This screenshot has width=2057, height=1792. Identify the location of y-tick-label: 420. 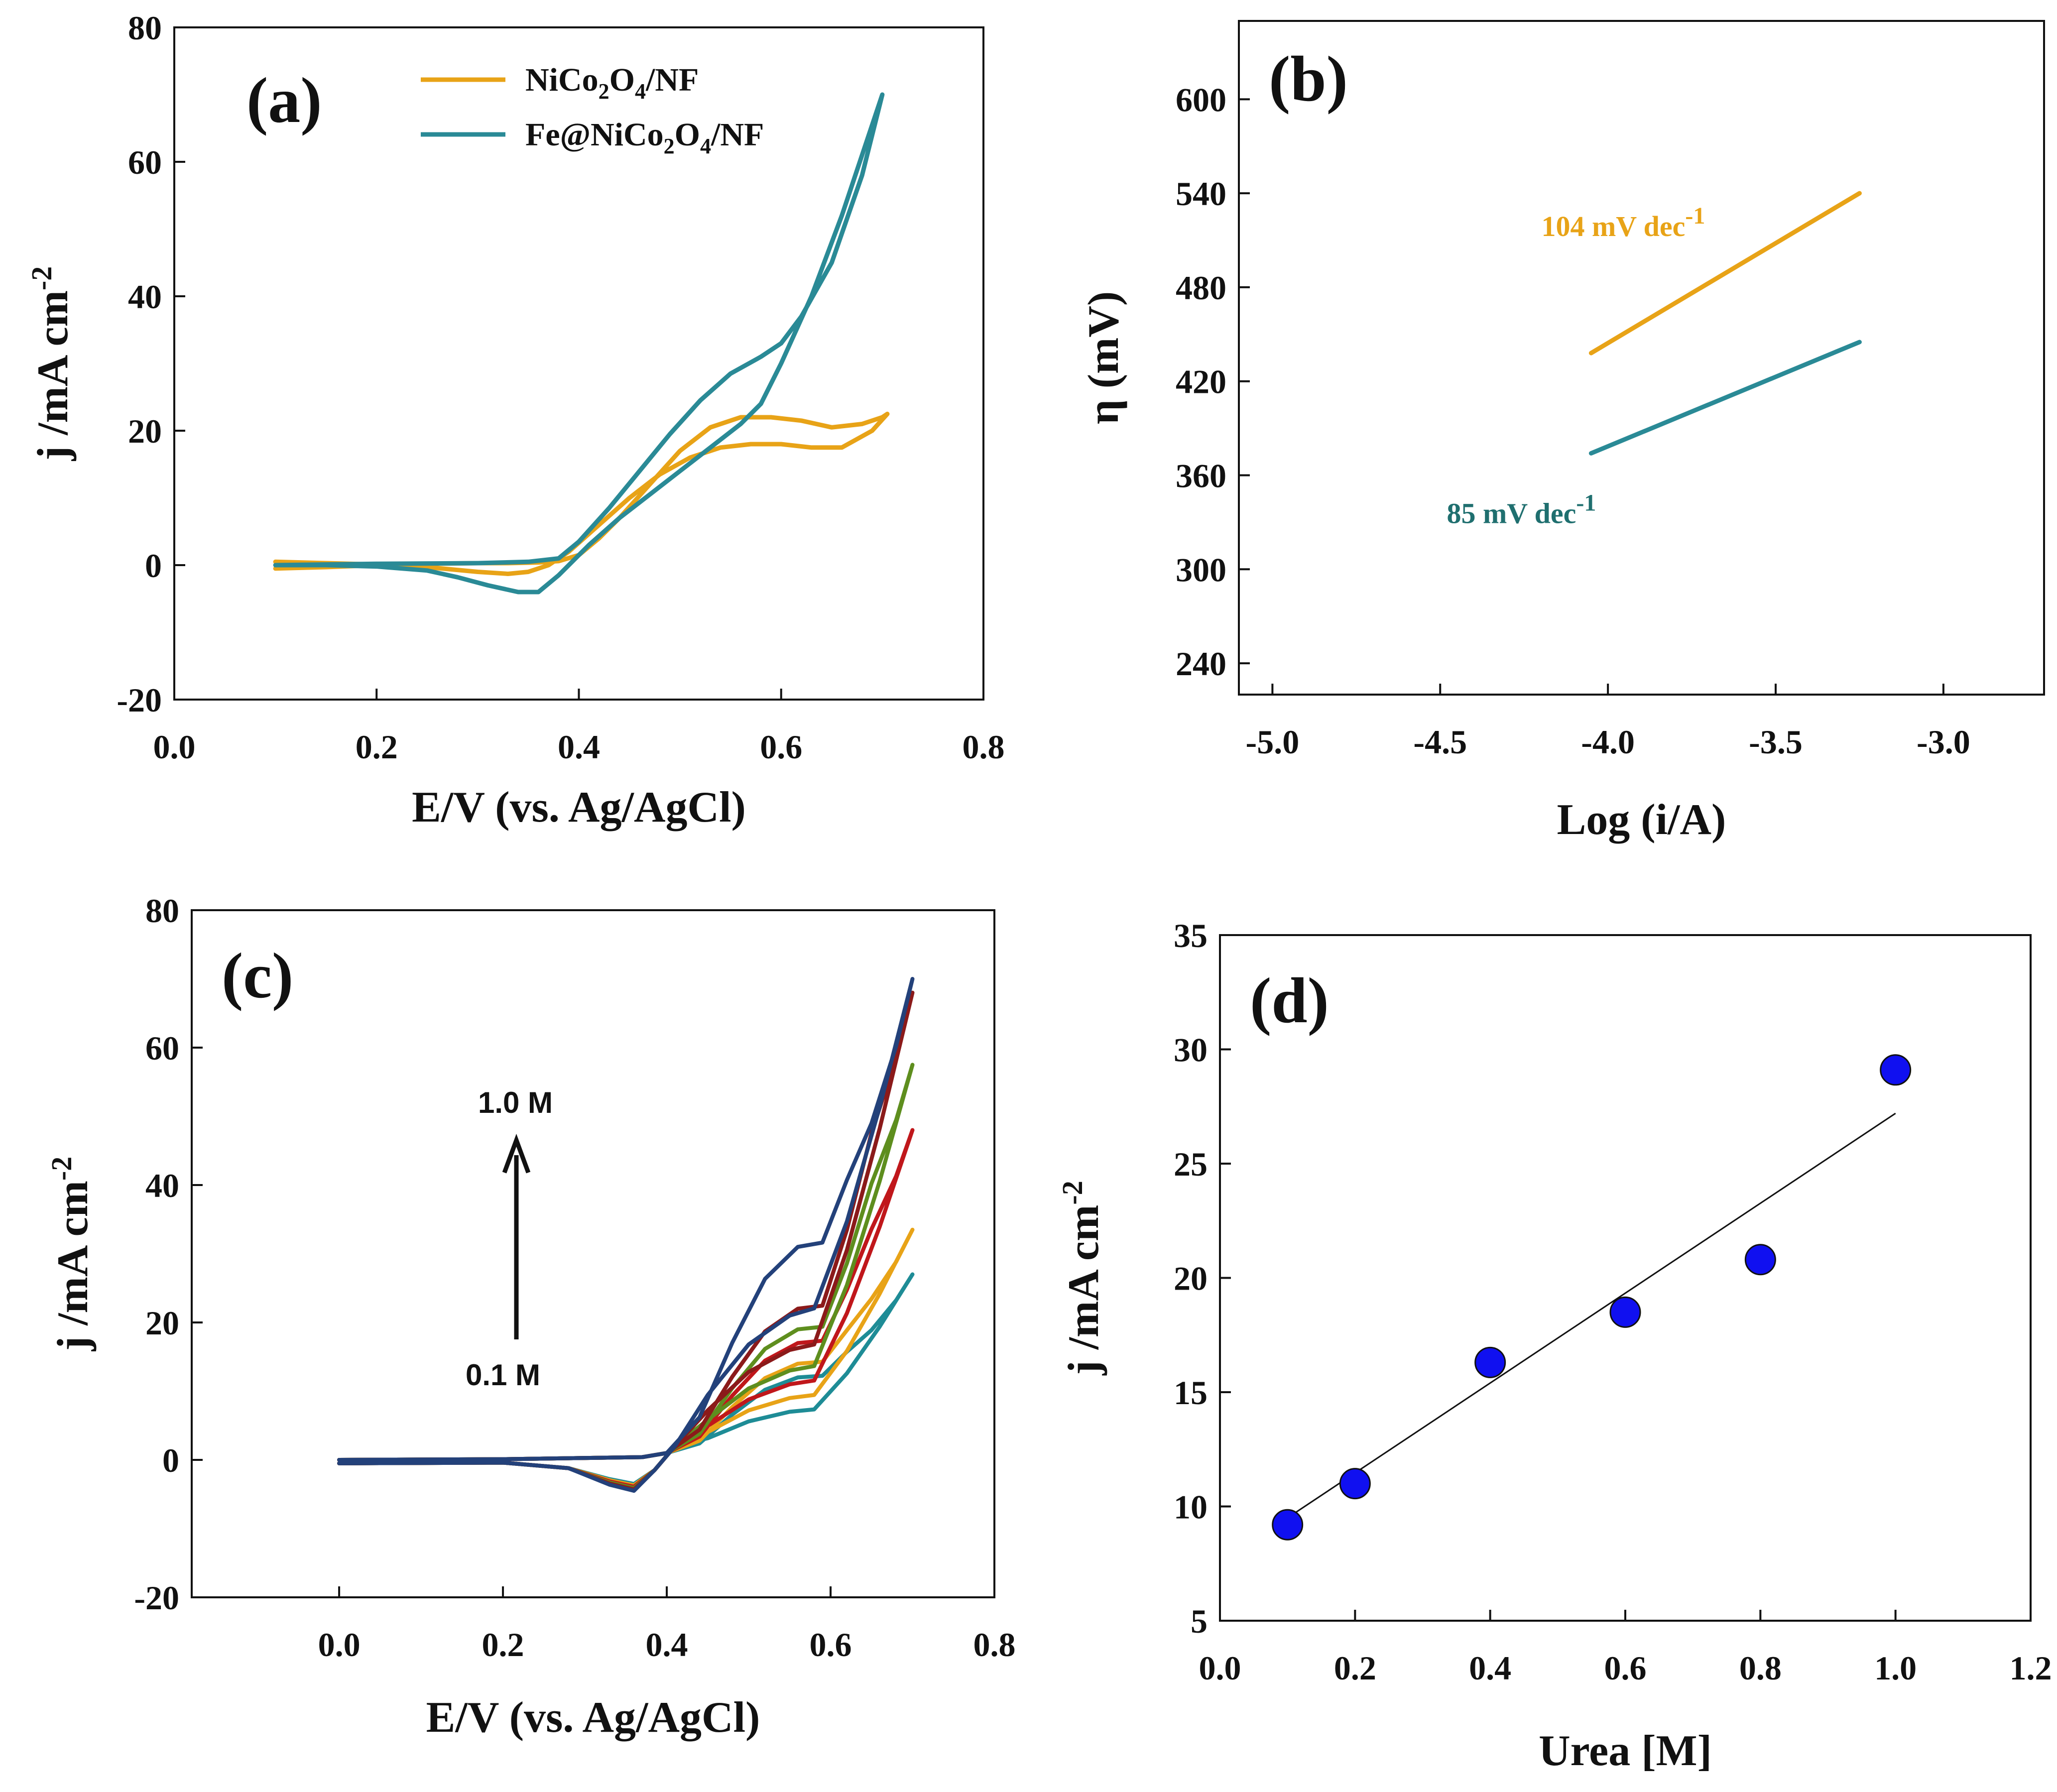
(1201, 382).